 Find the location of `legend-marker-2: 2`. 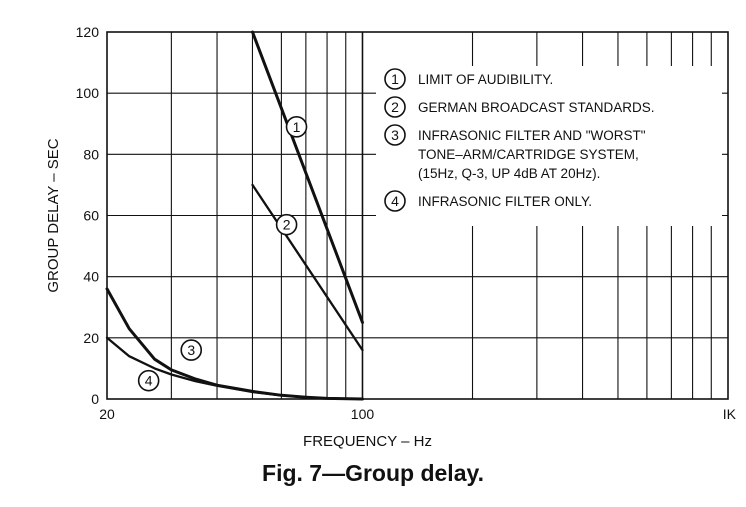

legend-marker-2: 2 is located at coordinates (395, 107).